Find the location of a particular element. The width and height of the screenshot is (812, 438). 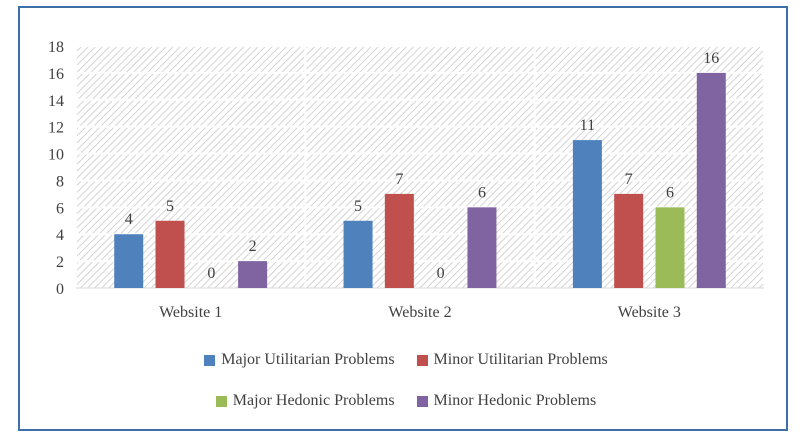

data-label: 2 is located at coordinates (253, 246).